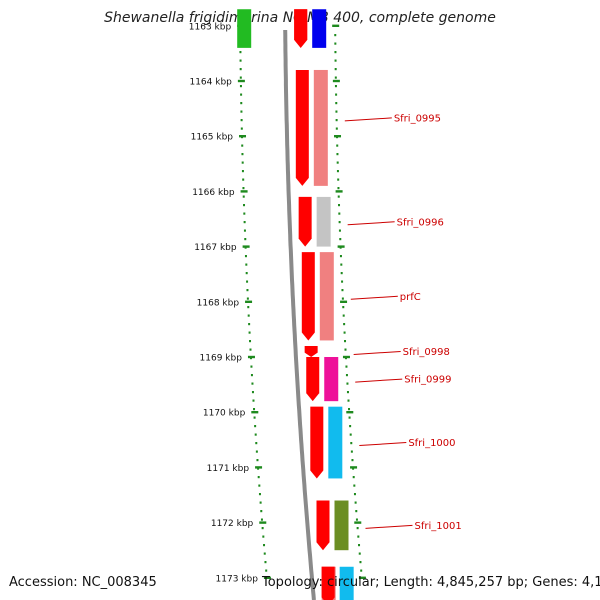  What do you see at coordinates (218, 303) in the screenshot?
I see `tick-label: 1168 kbp` at bounding box center [218, 303].